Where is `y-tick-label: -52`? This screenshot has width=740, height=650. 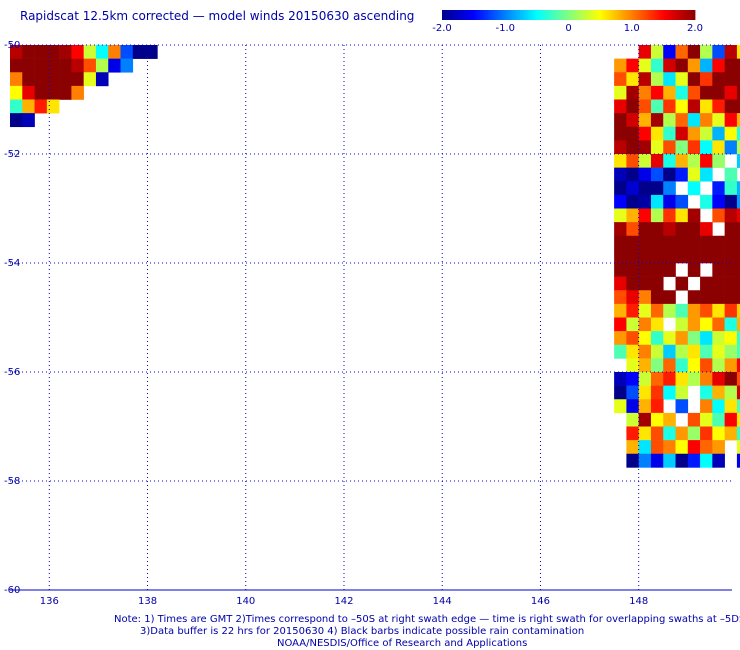 y-tick-label: -52 is located at coordinates (12, 154).